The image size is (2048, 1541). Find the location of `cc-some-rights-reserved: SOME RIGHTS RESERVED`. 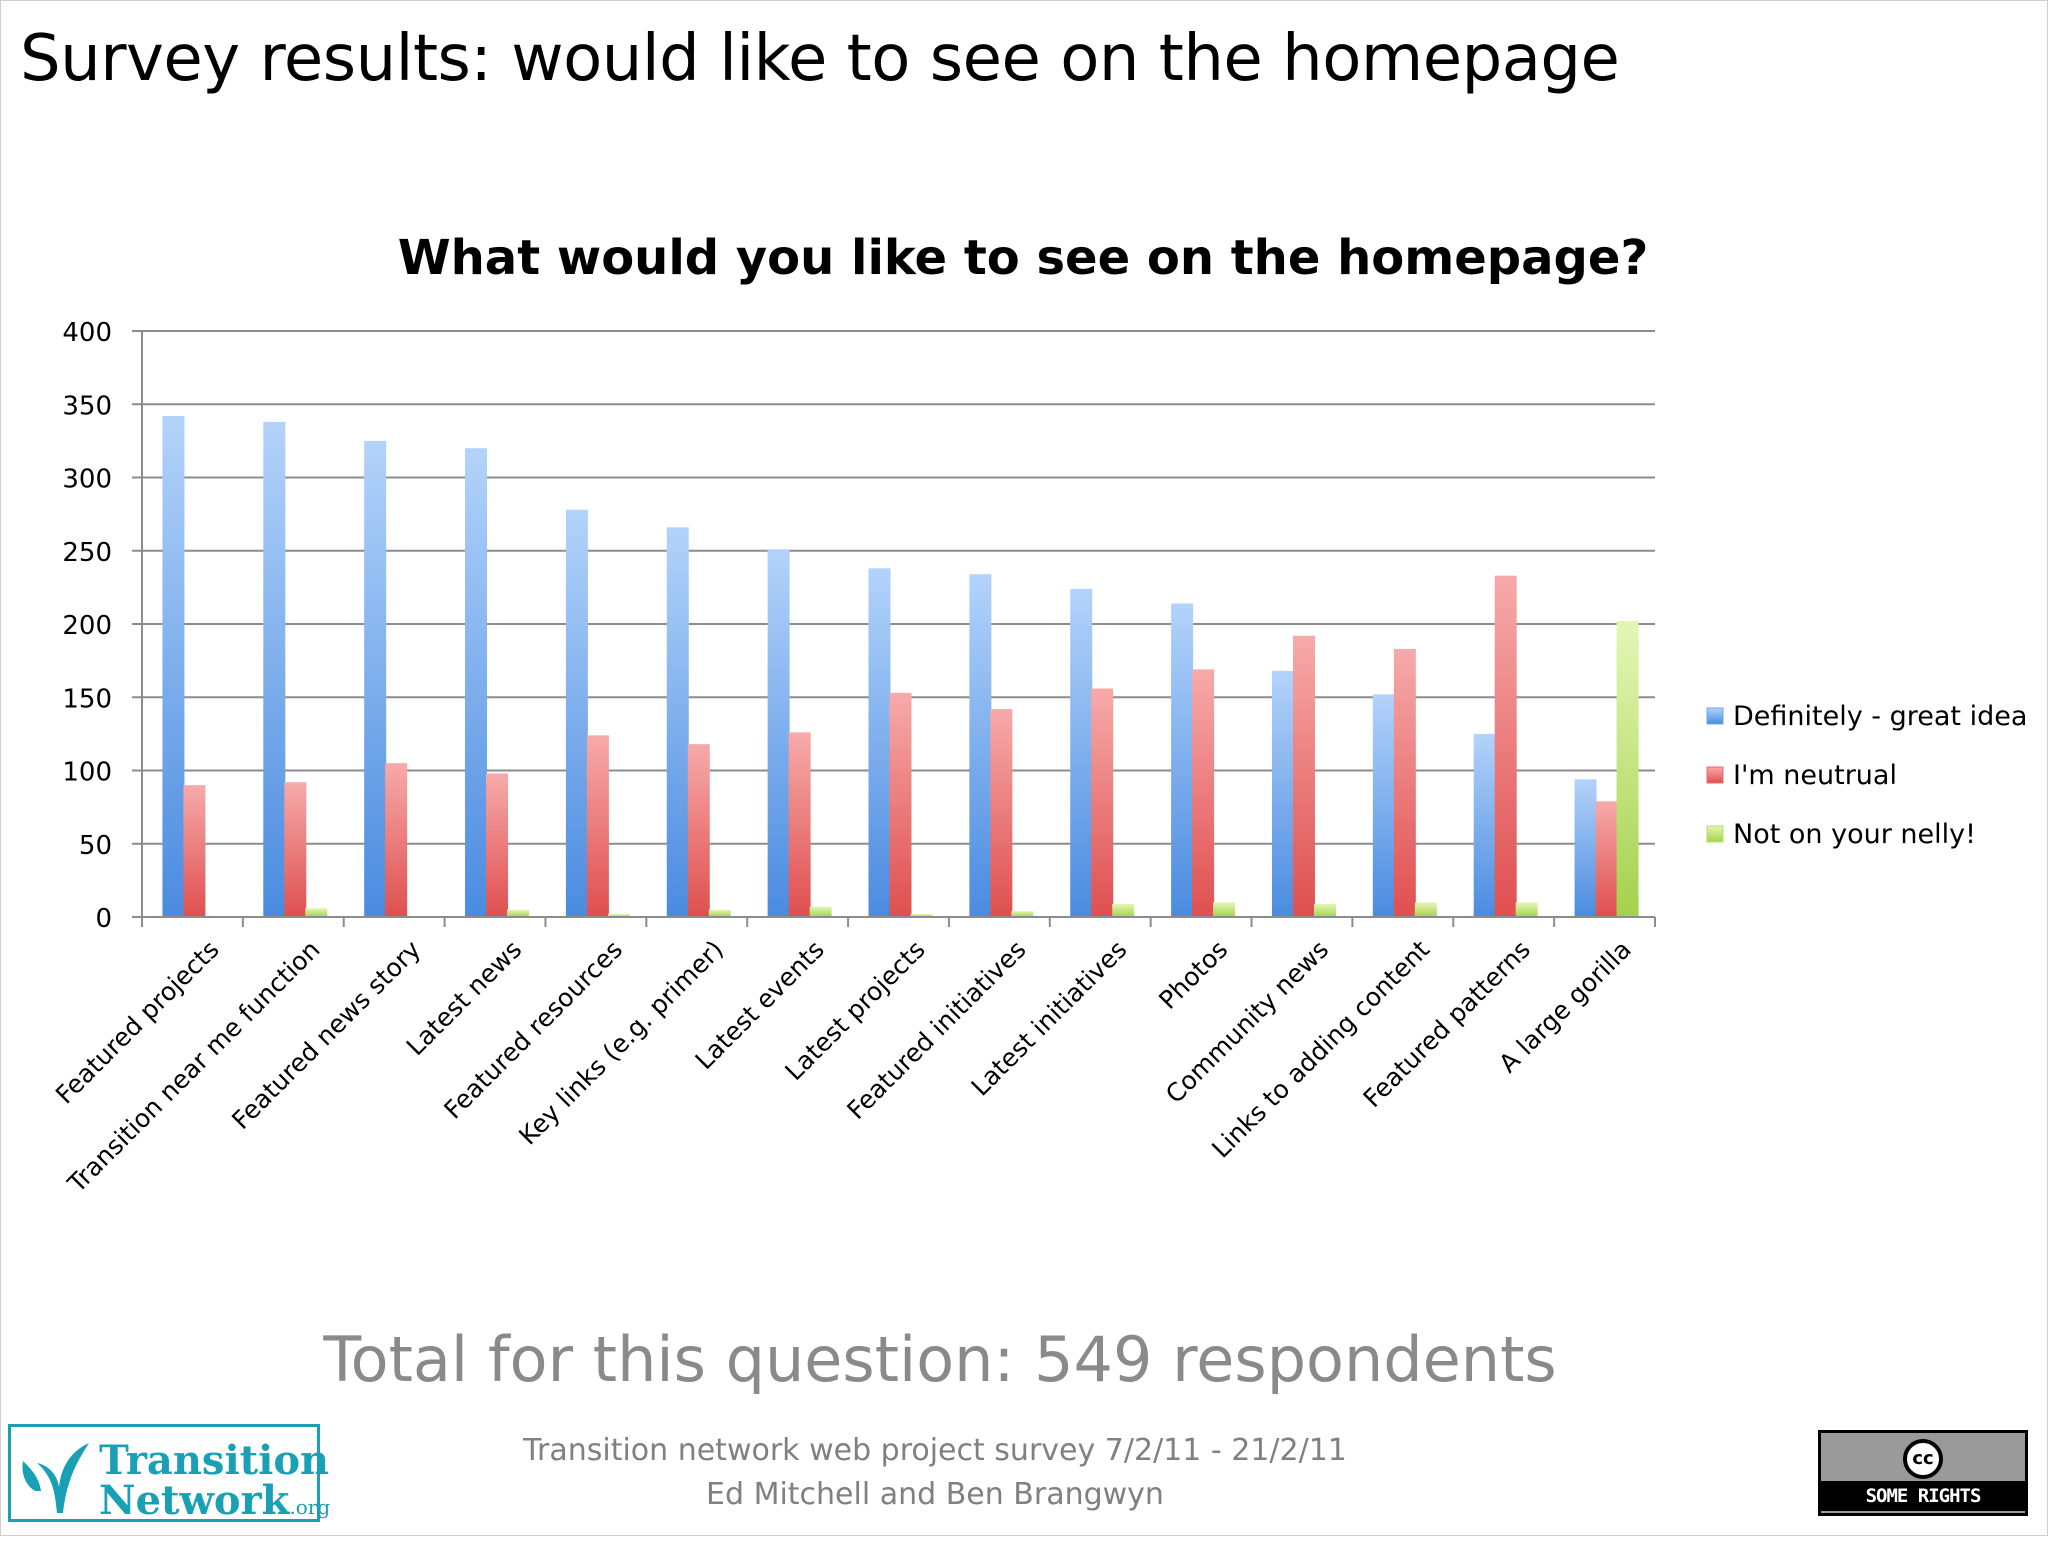

cc-some-rights-reserved: SOME RIGHTS RESERVED is located at coordinates (1923, 1509).